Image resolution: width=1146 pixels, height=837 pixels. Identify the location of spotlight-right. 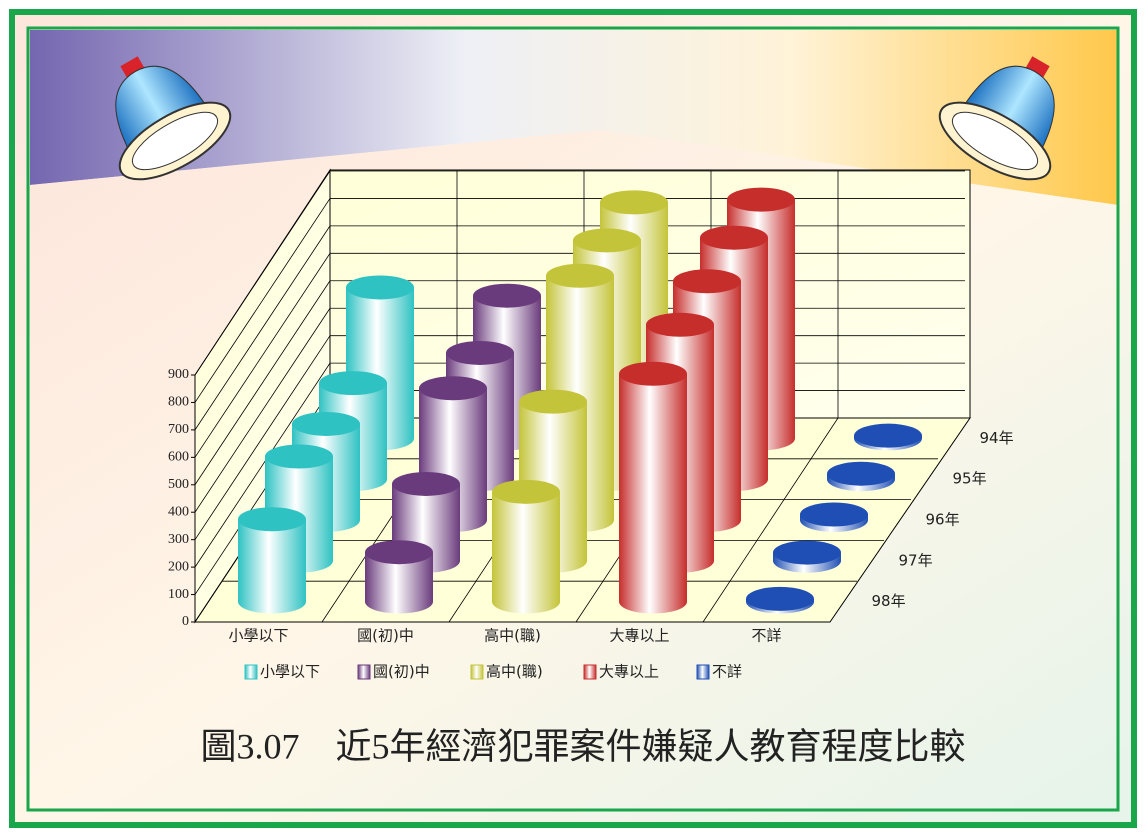
(996, 118).